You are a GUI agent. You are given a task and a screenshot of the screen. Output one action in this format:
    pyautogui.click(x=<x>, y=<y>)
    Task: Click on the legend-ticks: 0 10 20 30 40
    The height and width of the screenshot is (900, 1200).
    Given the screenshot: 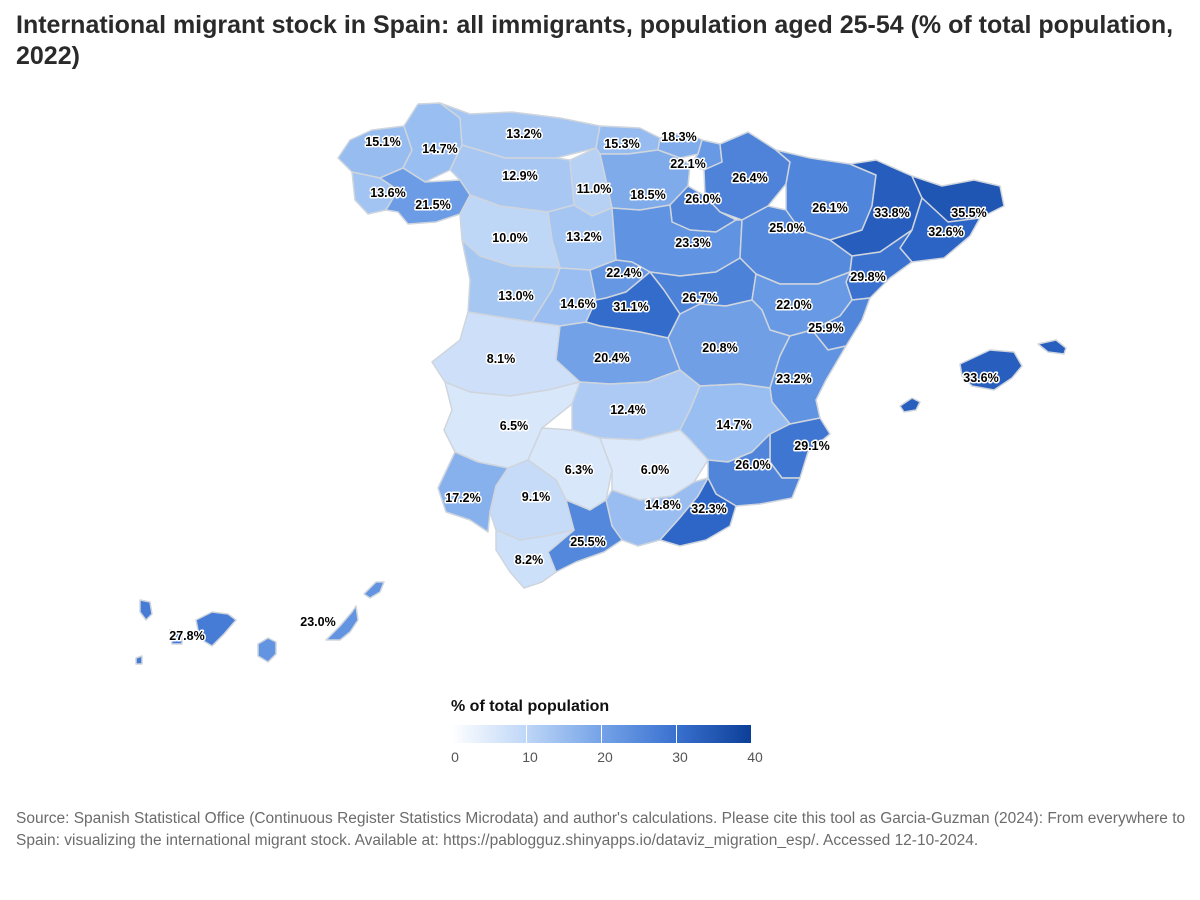 What is the action you would take?
    pyautogui.click(x=611, y=759)
    